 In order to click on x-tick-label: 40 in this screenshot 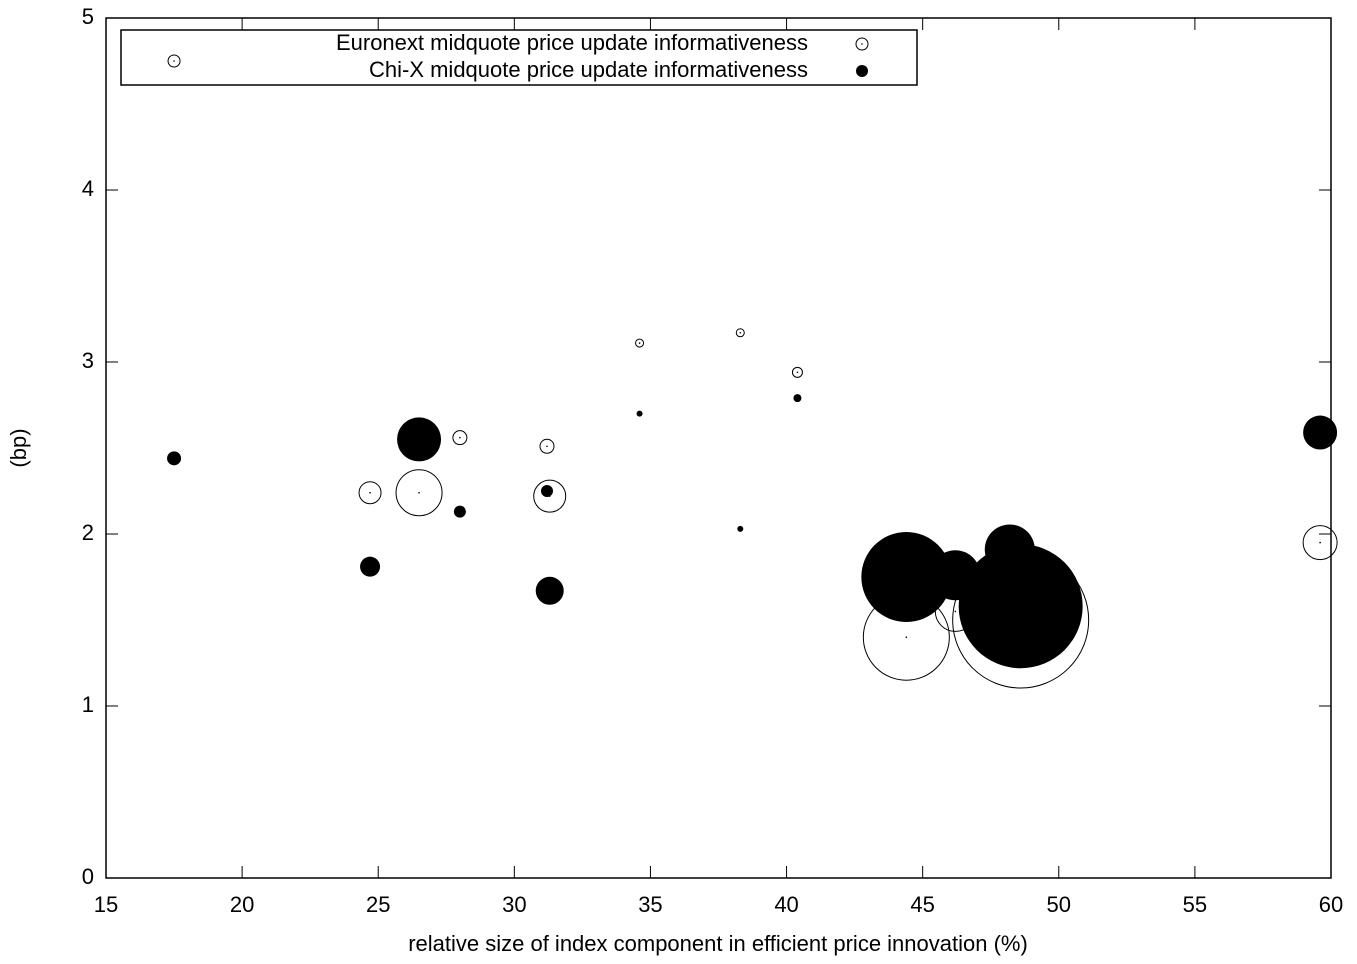, I will do `click(786, 904)`.